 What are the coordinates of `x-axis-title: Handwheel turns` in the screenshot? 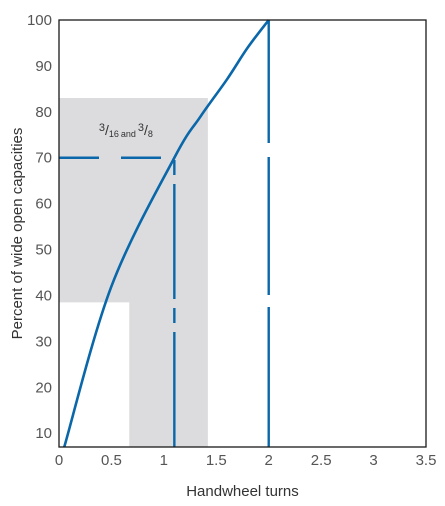 It's located at (242, 491).